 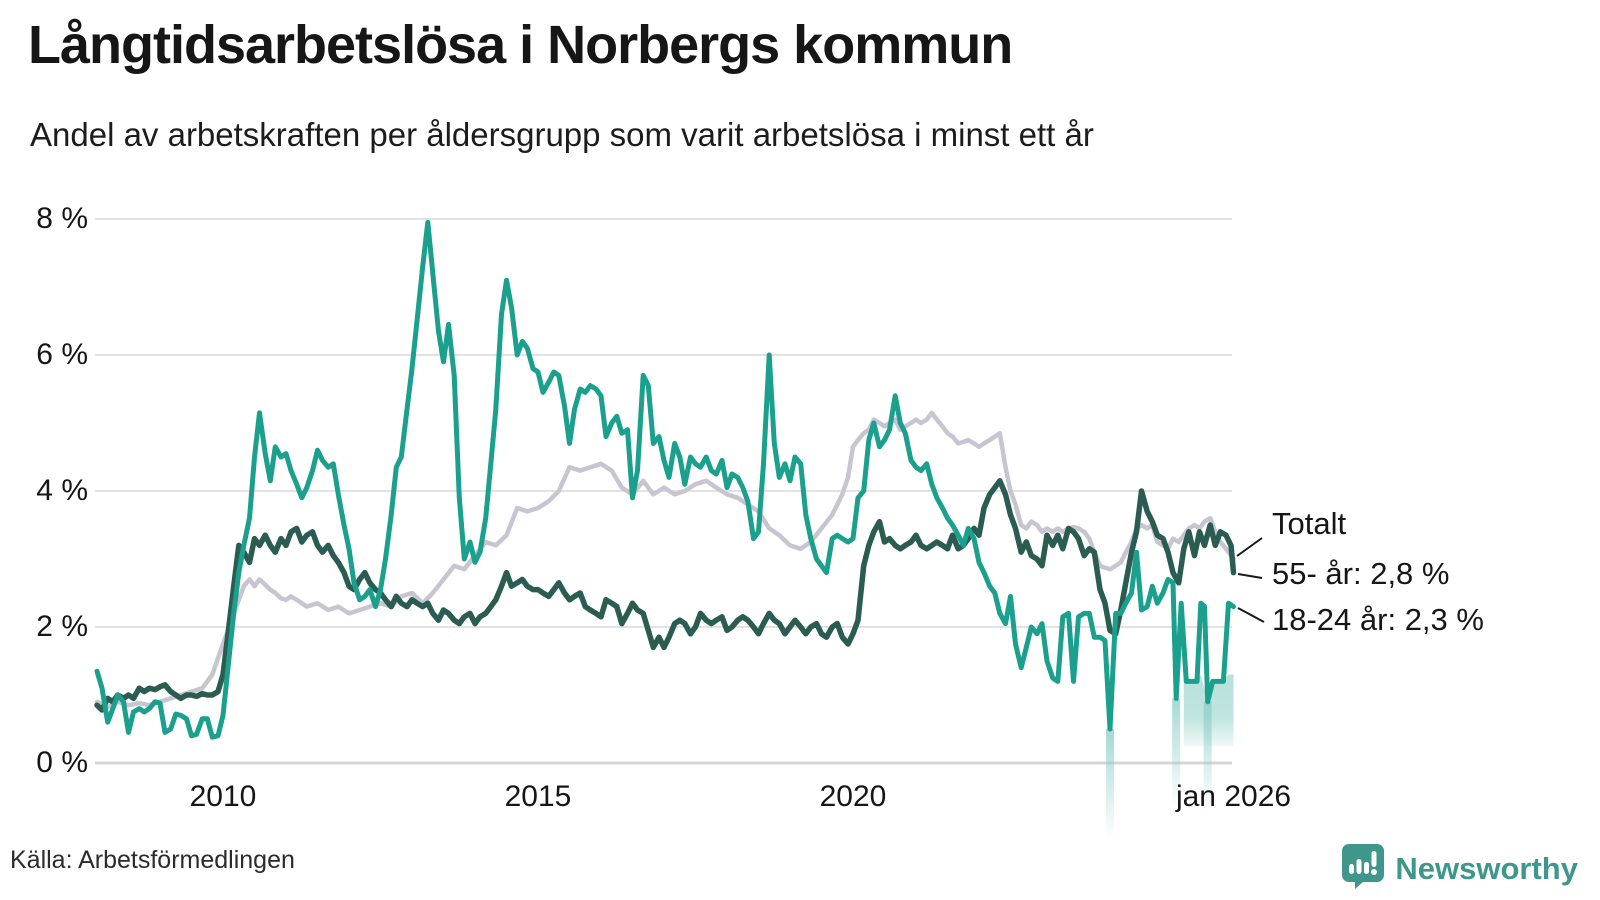 I want to click on annotation-18-24-ar: 18-24 år: 2,3 %, so click(x=1378, y=619).